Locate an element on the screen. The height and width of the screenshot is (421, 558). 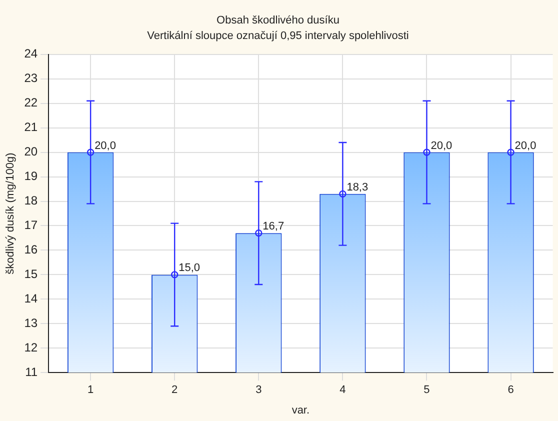
chart-subtitle: Vertikální sloupce označují 0,95 intervaly spolehlivosti is located at coordinates (278, 36).